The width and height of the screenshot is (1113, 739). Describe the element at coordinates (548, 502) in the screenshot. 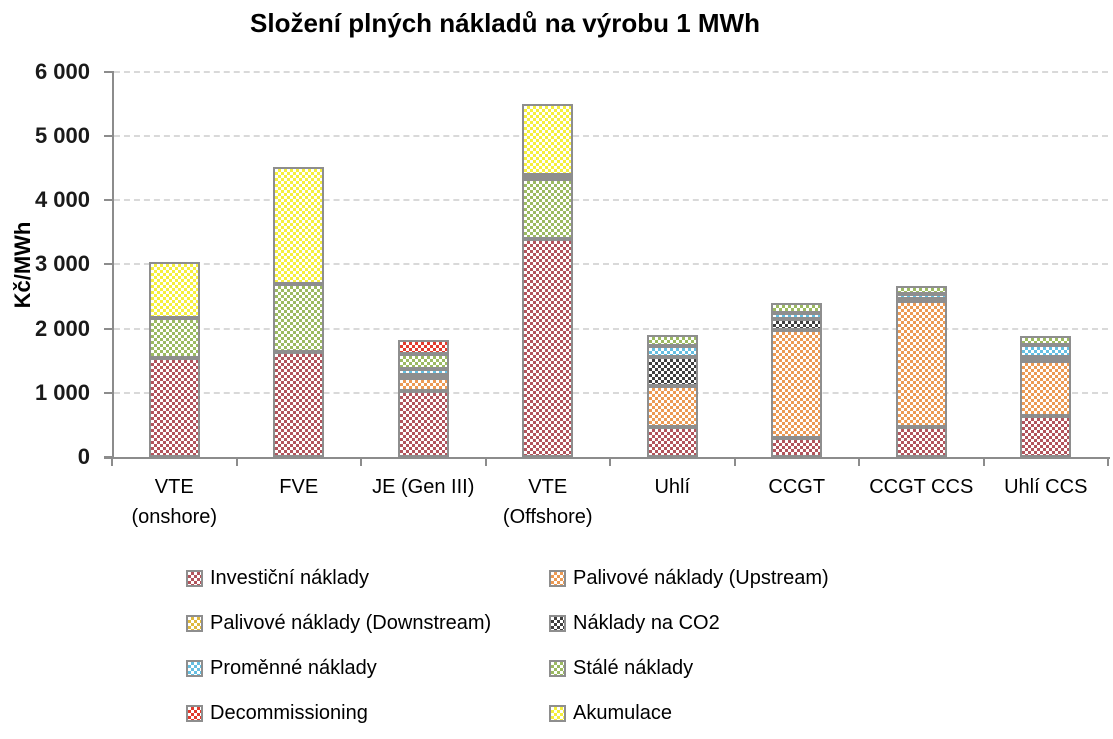

I see `category-label: VTE (Offshore)` at that location.